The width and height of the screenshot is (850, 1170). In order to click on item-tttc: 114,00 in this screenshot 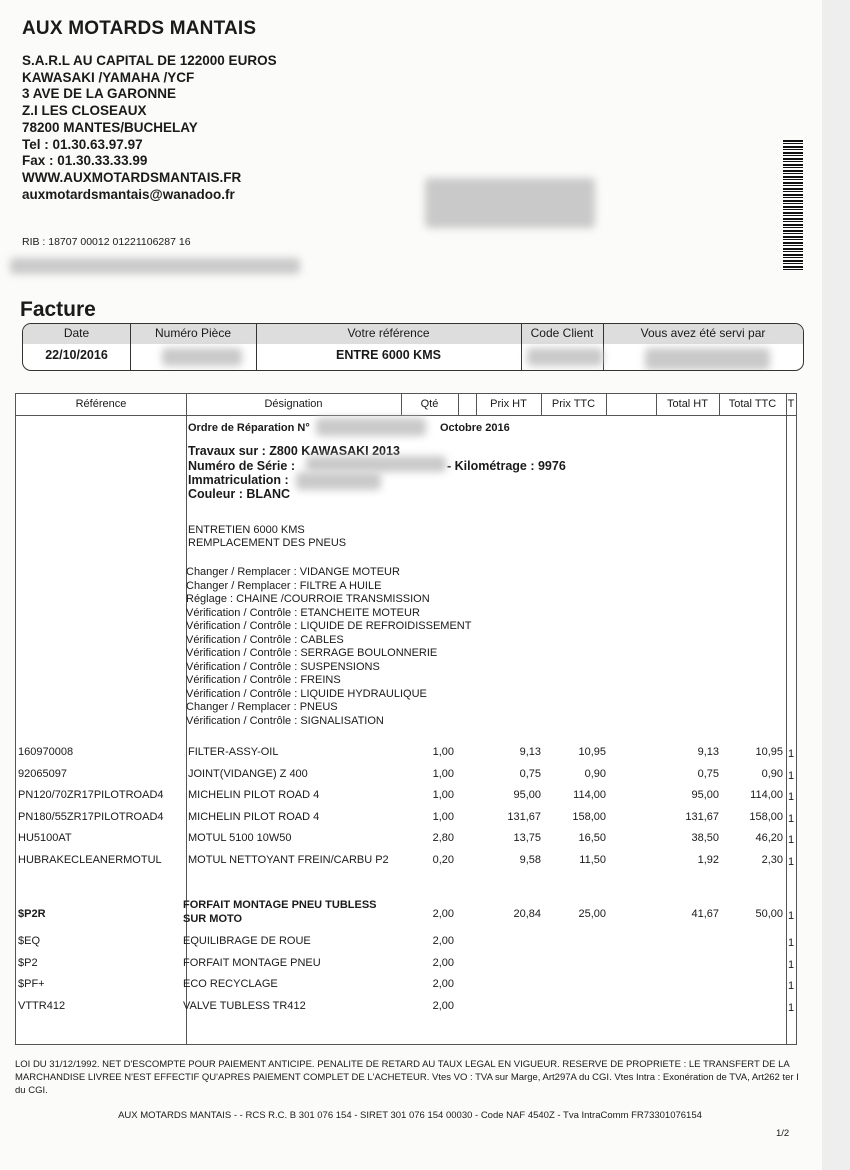, I will do `click(766, 795)`.